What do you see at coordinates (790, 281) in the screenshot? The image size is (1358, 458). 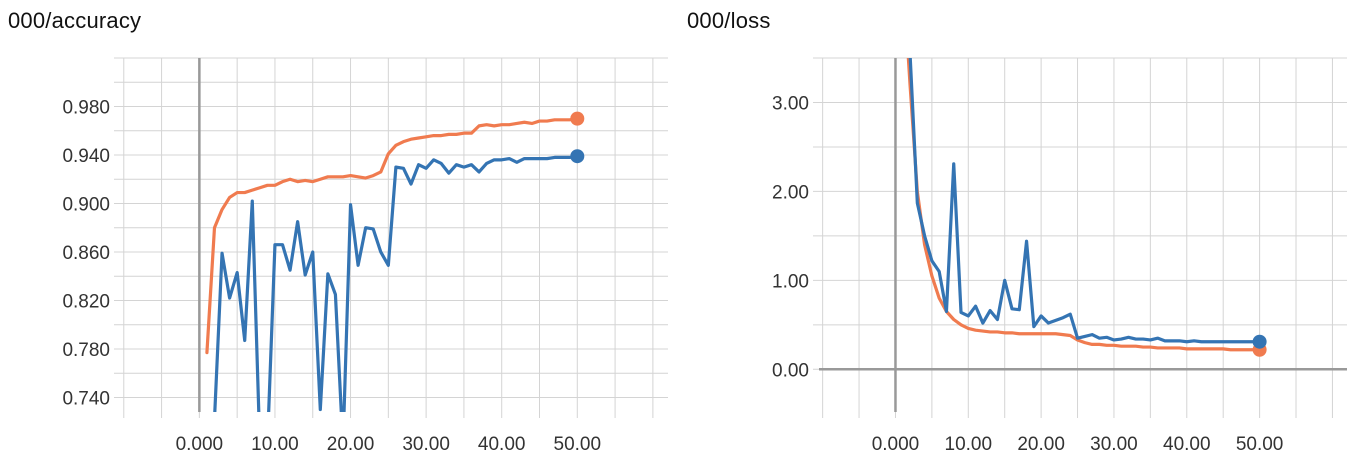 I see `y-tick-label: 1.00` at bounding box center [790, 281].